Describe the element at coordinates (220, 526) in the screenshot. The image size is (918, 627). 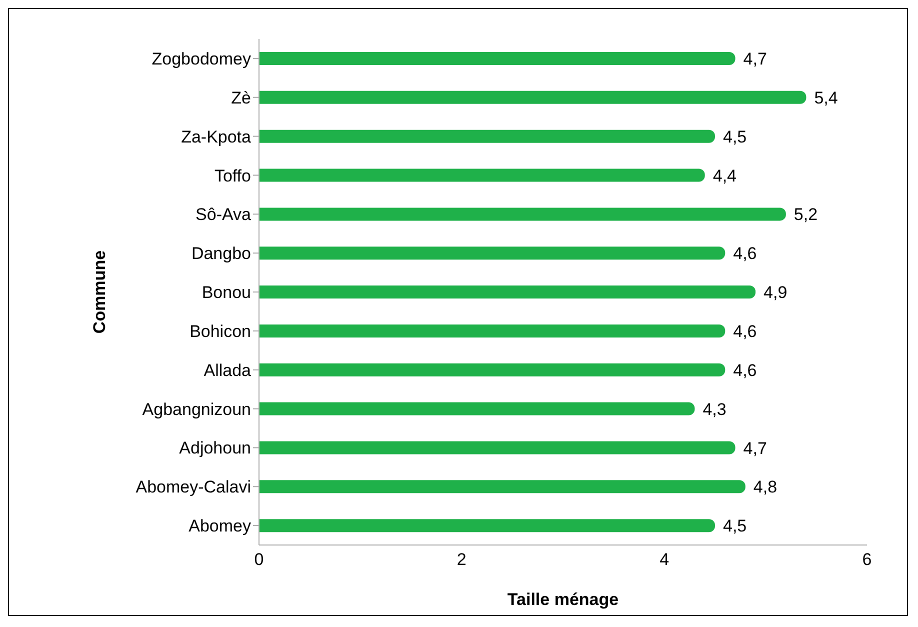
I see `y-tick-label: Abomey` at that location.